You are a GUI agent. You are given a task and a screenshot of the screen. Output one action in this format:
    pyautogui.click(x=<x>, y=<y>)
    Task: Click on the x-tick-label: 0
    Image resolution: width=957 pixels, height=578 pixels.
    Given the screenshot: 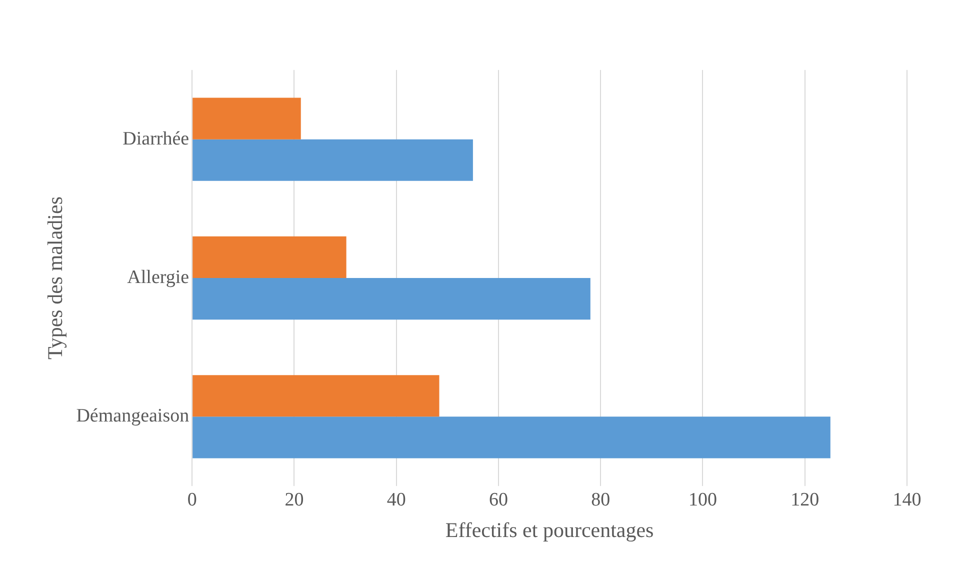 What is the action you would take?
    pyautogui.click(x=192, y=499)
    